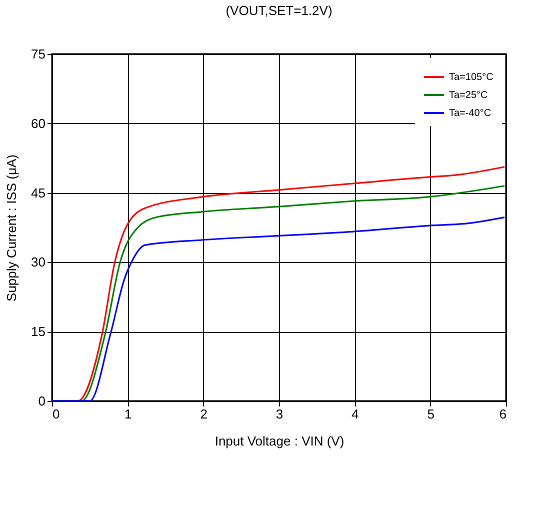  What do you see at coordinates (204, 414) in the screenshot?
I see `x-tick-label: 2` at bounding box center [204, 414].